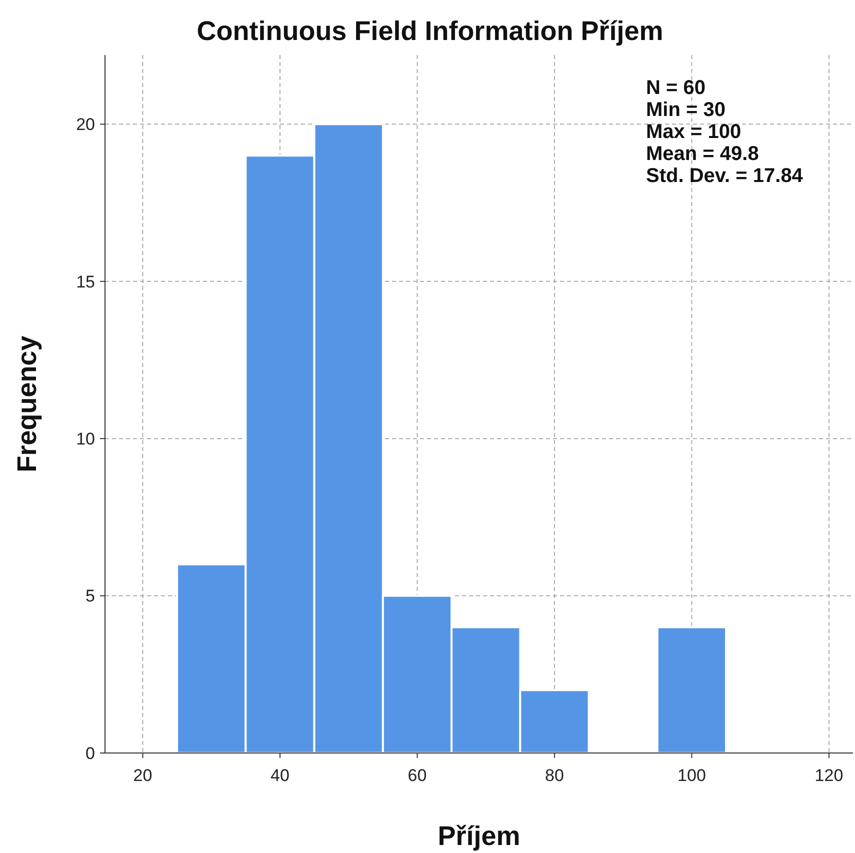  What do you see at coordinates (829, 775) in the screenshot?
I see `x-tick-label: 120` at bounding box center [829, 775].